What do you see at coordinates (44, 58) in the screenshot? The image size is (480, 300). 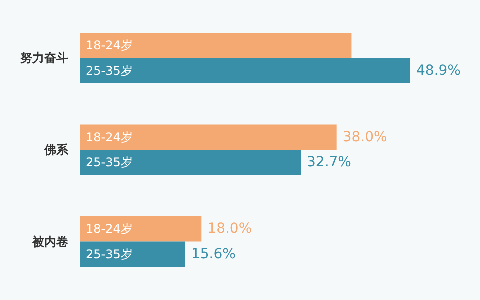 I see `y-tick-label: 努力奋斗` at bounding box center [44, 58].